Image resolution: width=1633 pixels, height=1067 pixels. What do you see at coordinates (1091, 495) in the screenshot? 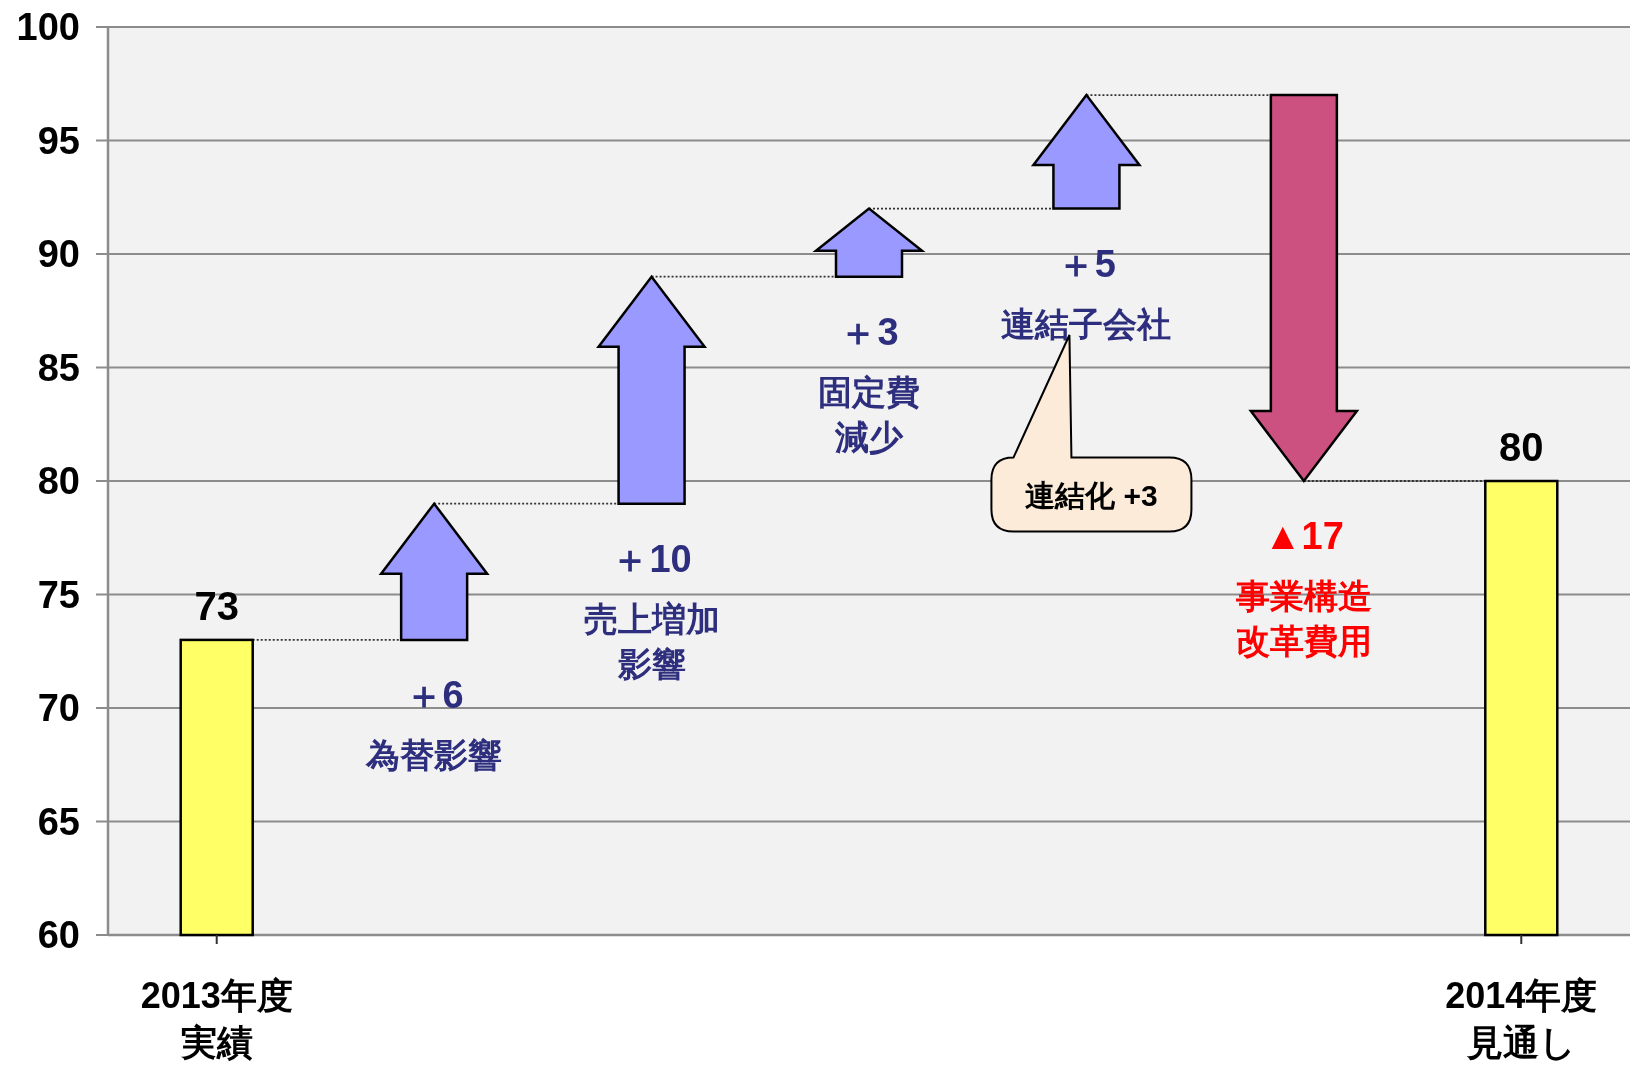
I see `annotation: 連結化 +3` at bounding box center [1091, 495].